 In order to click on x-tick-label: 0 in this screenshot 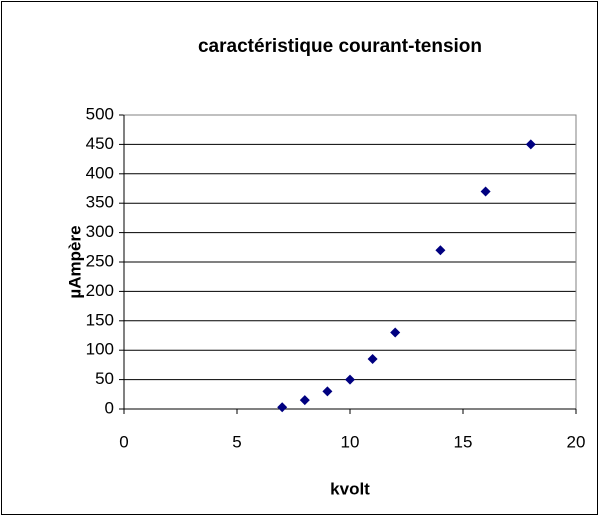, I will do `click(123, 441)`.